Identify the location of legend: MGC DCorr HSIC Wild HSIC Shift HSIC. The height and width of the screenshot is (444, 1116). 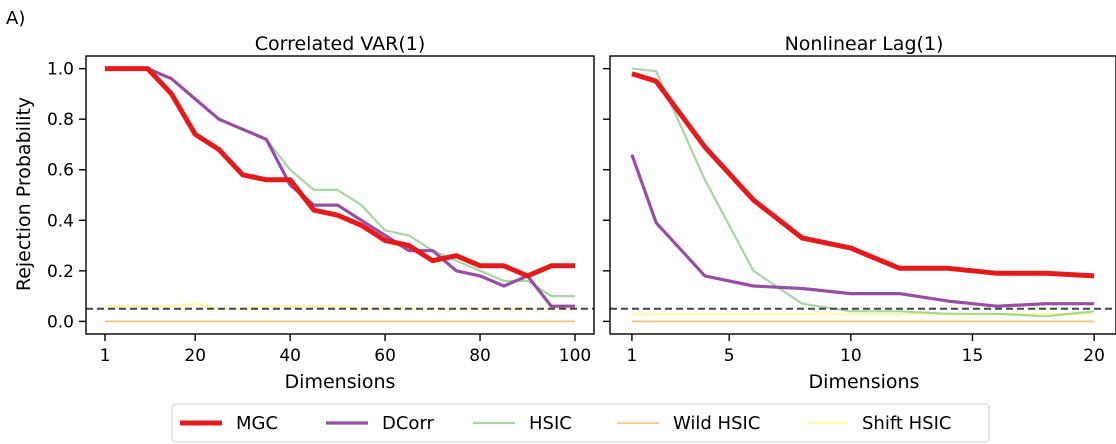
(580, 423).